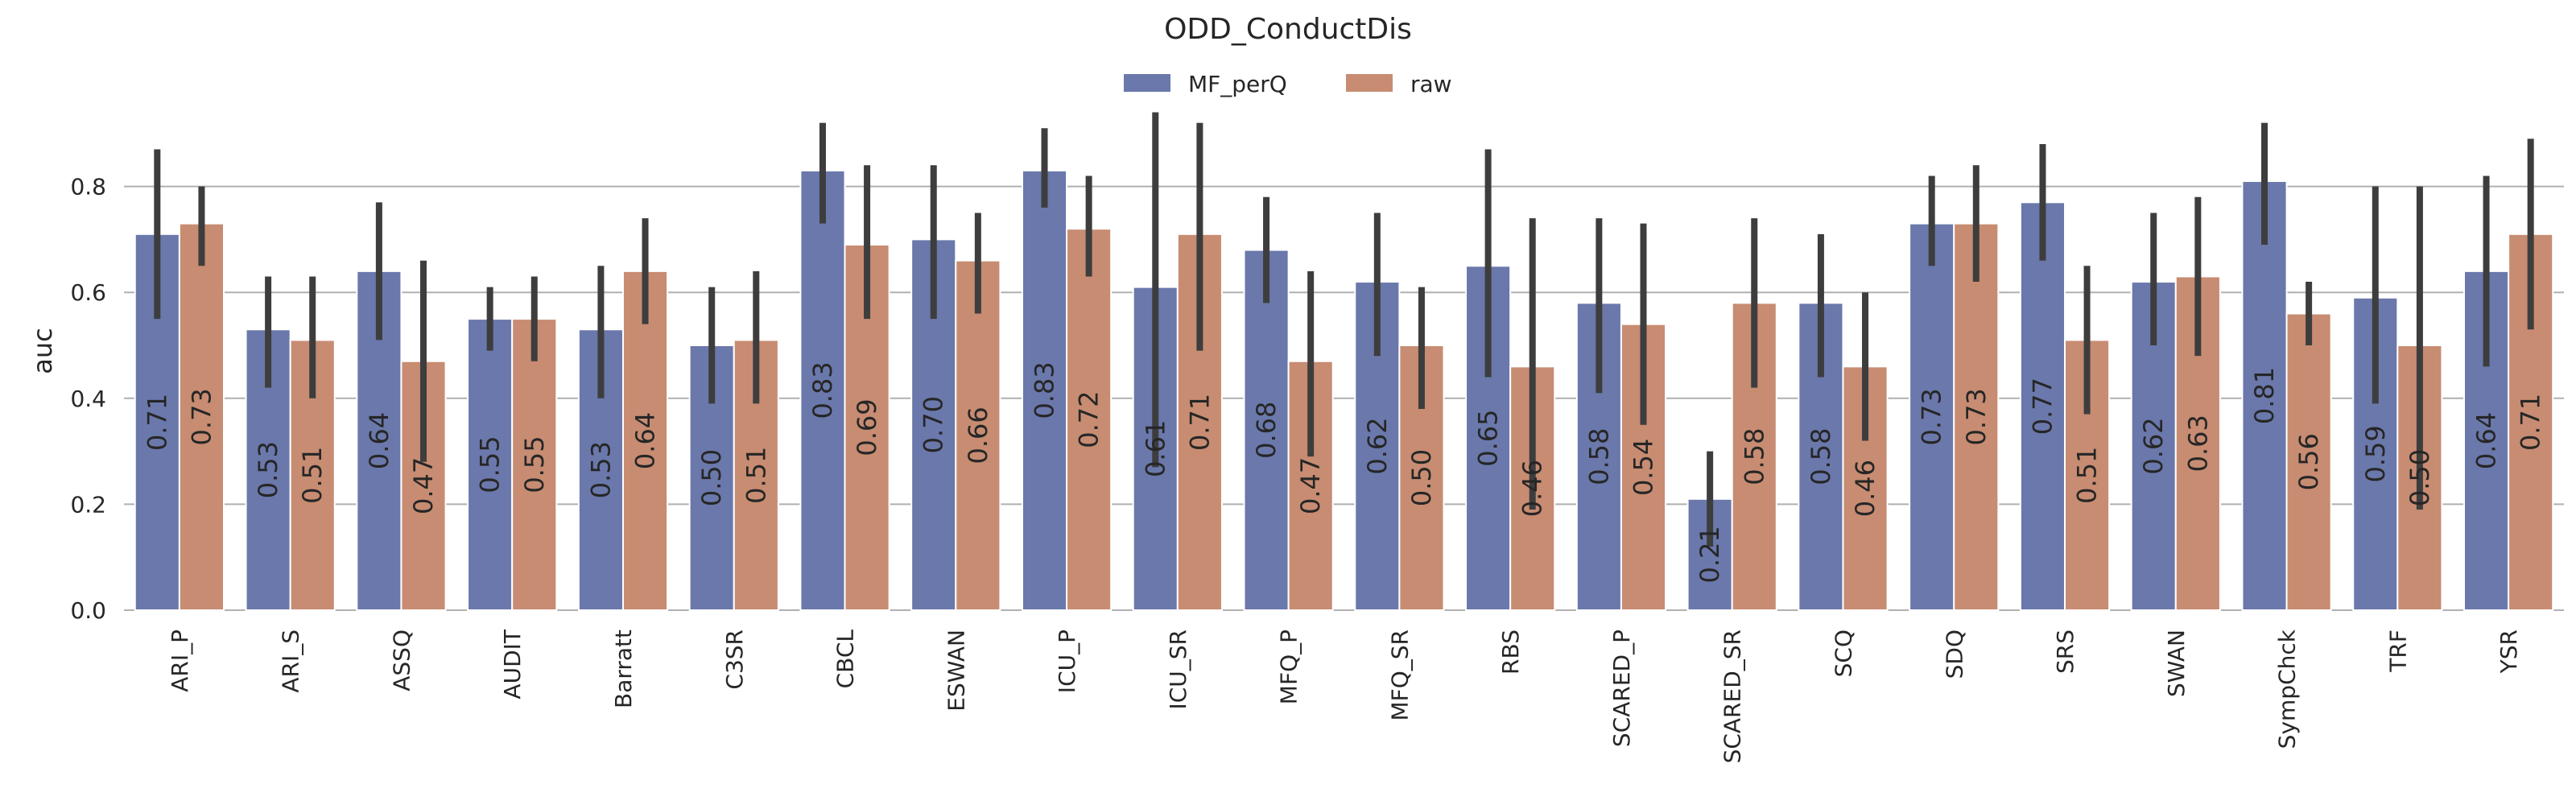 This screenshot has width=2576, height=805. Describe the element at coordinates (734, 660) in the screenshot. I see `x-tick-label: C3SR` at that location.